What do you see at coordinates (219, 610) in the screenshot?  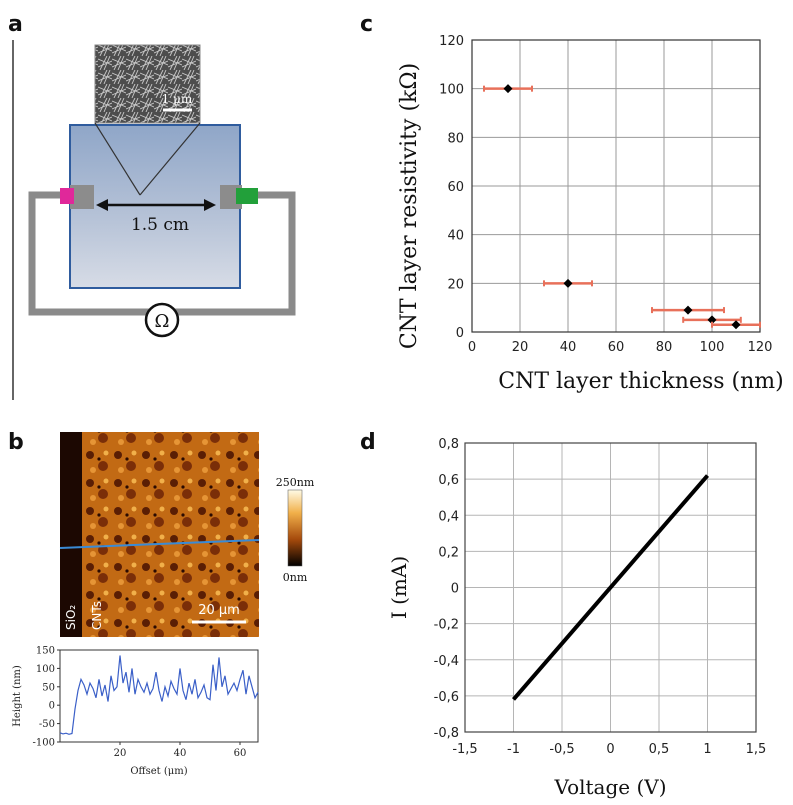 I see `afm-scale-label: 20 μm` at bounding box center [219, 610].